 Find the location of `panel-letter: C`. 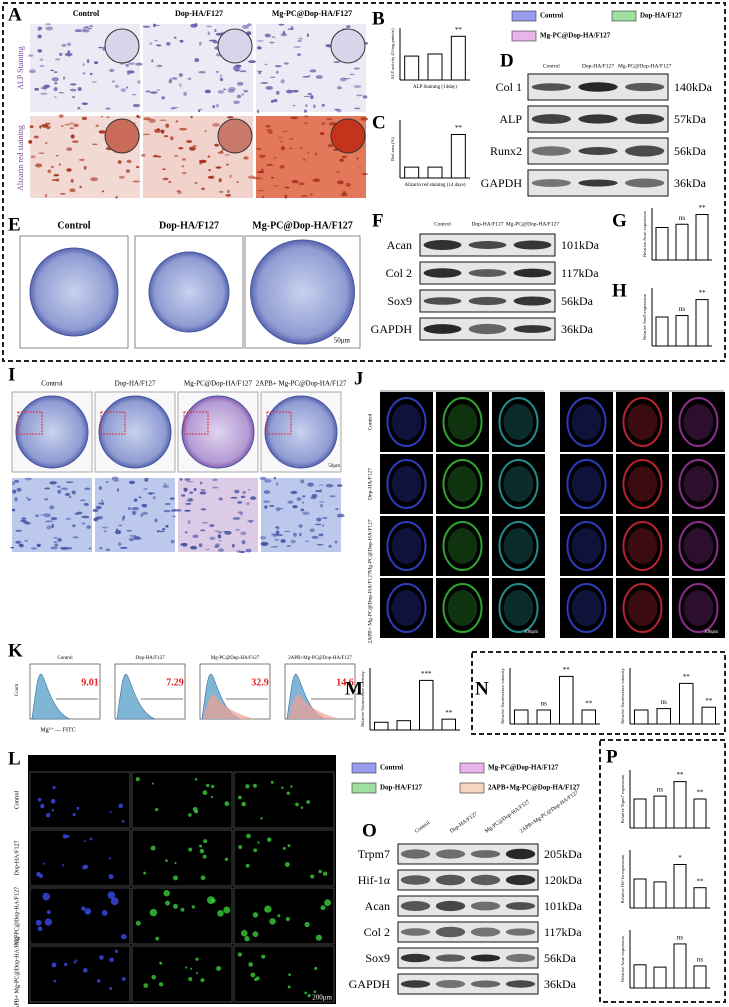

panel-letter: C is located at coordinates (379, 122).